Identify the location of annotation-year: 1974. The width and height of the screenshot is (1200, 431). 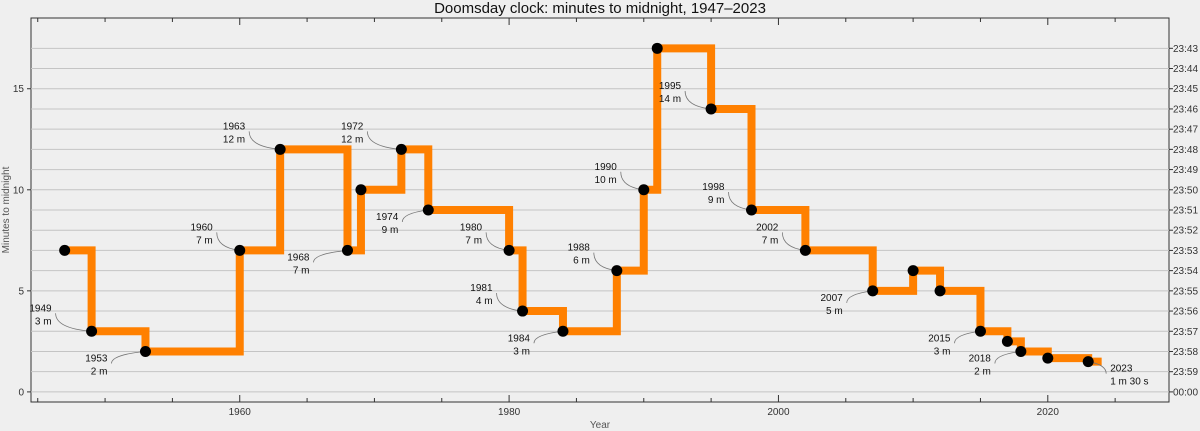
(387, 217).